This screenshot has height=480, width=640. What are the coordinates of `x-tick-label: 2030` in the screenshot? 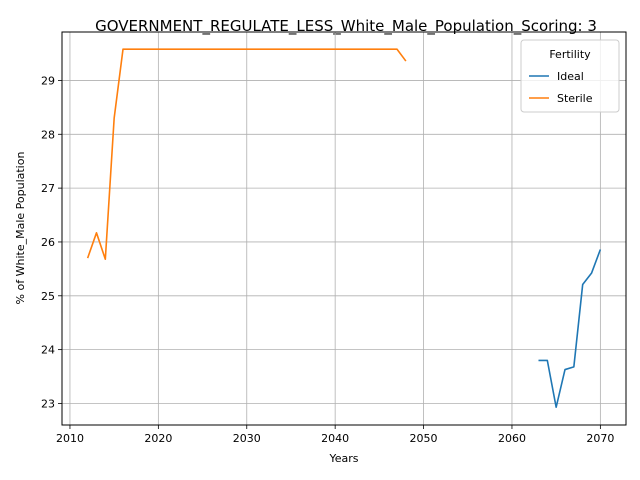 It's located at (247, 438).